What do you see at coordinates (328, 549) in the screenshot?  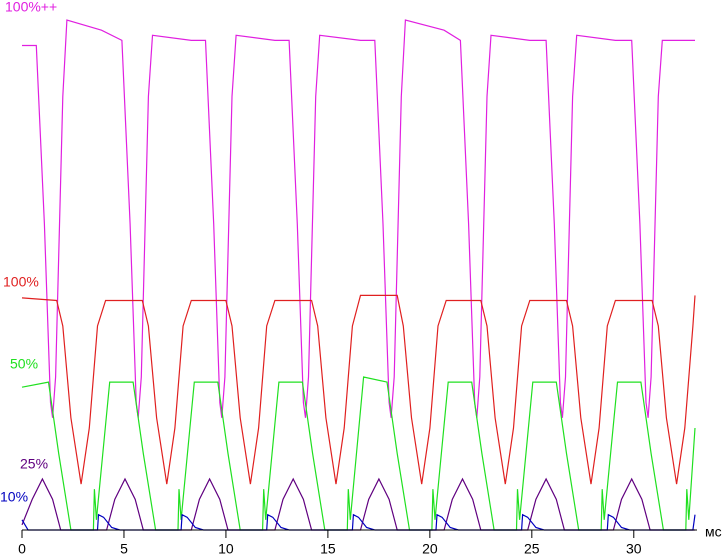 I see `x-tick-label: 15` at bounding box center [328, 549].